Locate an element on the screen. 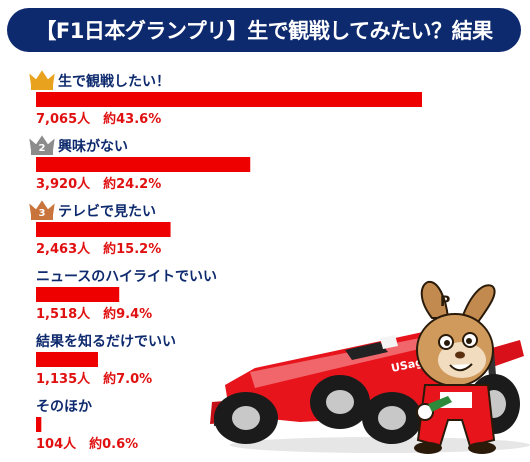 The image size is (530, 462). gold-crown-icon is located at coordinates (42, 79).